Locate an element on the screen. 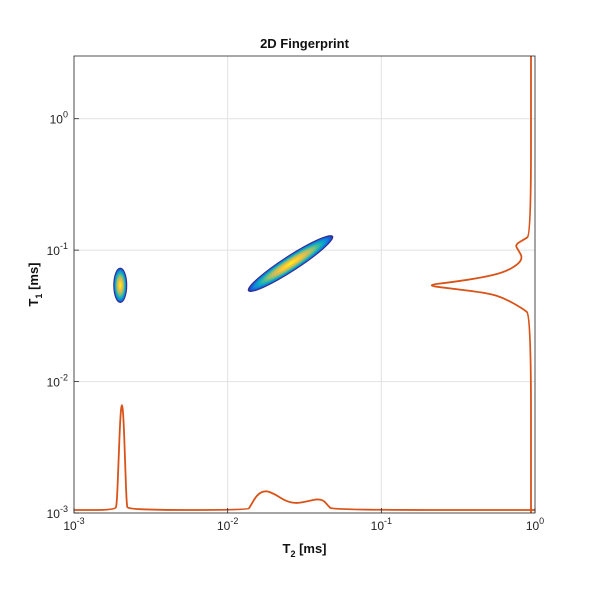  t2-projection-line is located at coordinates (304, 457).